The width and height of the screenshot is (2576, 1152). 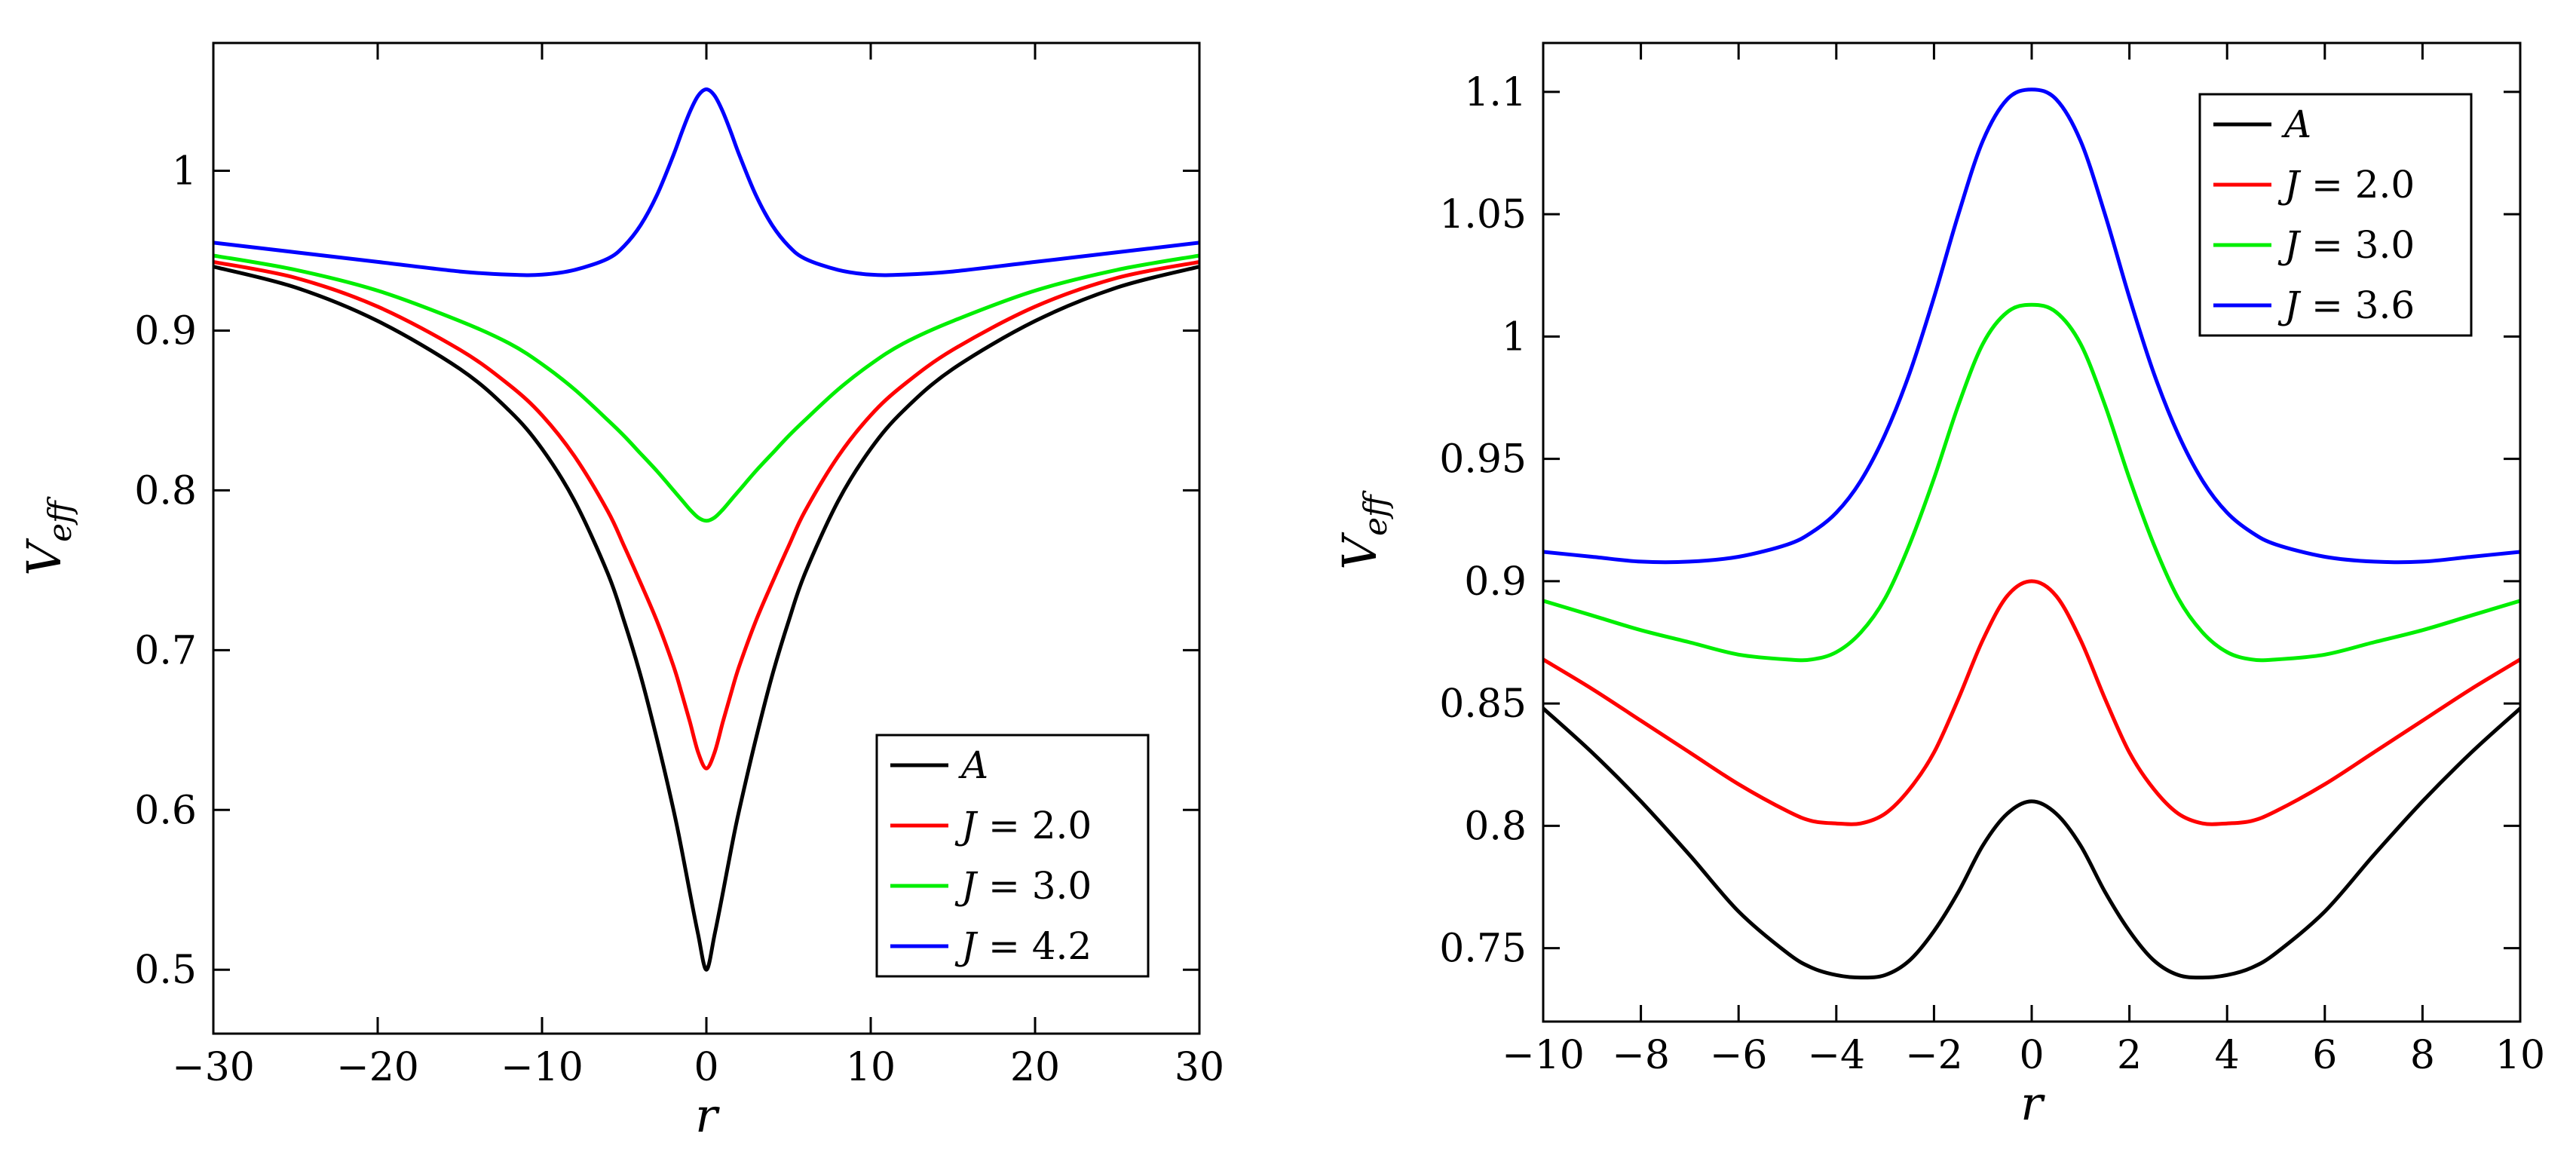 I want to click on x-tick-label: −6, so click(x=1739, y=1055).